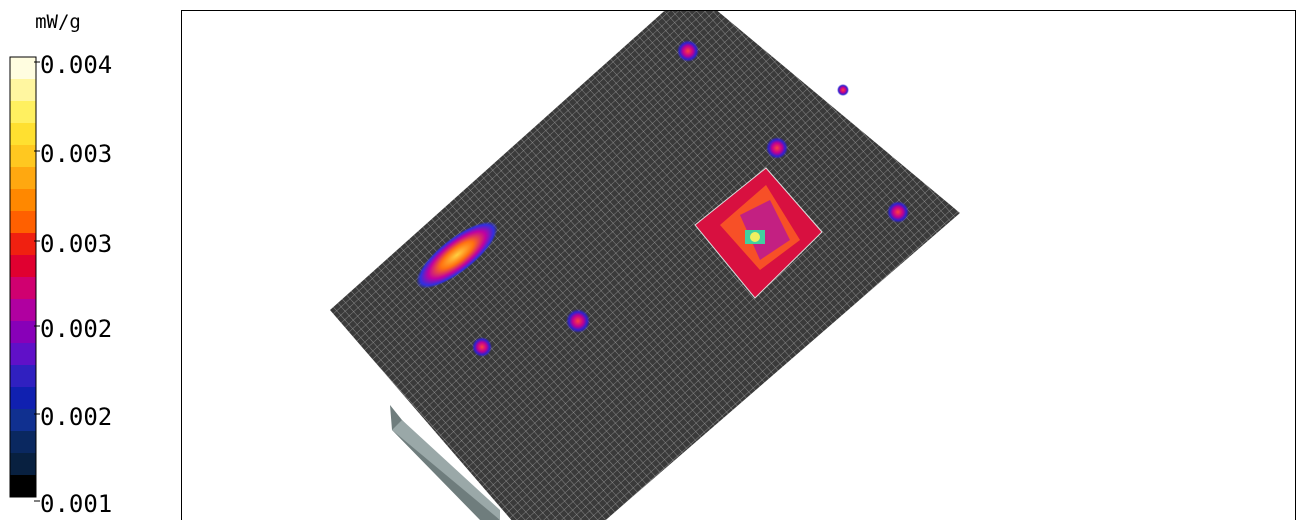 Image resolution: width=1306 pixels, height=524 pixels. I want to click on color-bar-label: 0.001, so click(76, 504).